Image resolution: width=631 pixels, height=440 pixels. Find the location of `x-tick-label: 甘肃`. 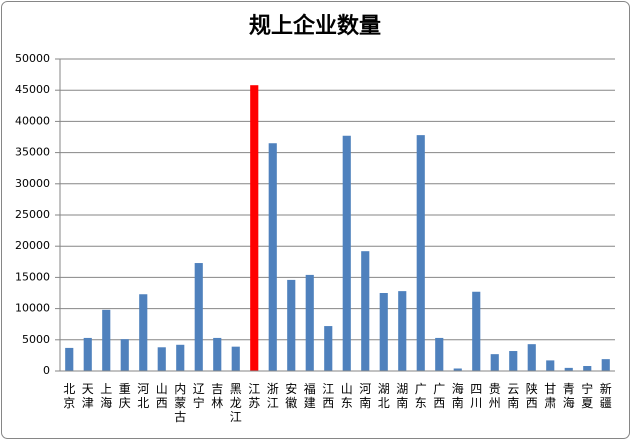

x-tick-label: 甘肃 is located at coordinates (550, 396).